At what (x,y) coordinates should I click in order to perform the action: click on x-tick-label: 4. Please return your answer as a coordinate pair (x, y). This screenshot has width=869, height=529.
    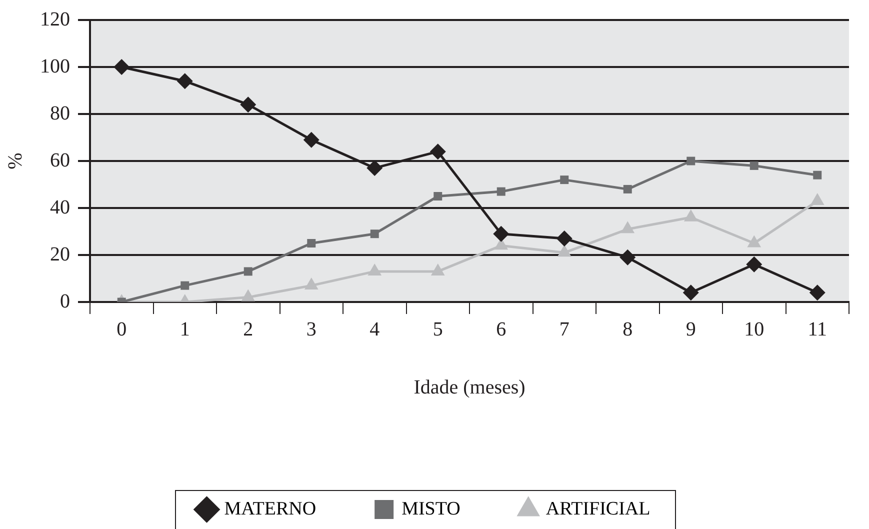
    Looking at the image, I should click on (375, 329).